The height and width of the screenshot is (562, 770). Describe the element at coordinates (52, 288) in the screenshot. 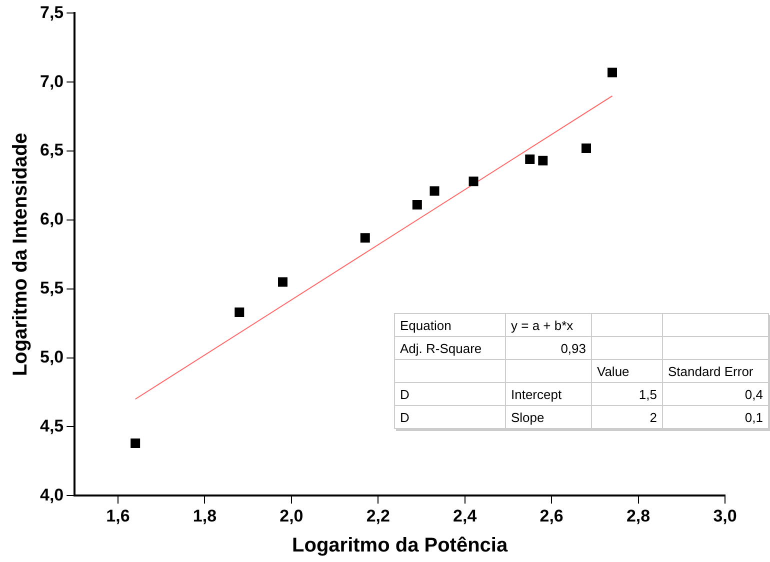

I see `y-tick-label: 5,5` at that location.